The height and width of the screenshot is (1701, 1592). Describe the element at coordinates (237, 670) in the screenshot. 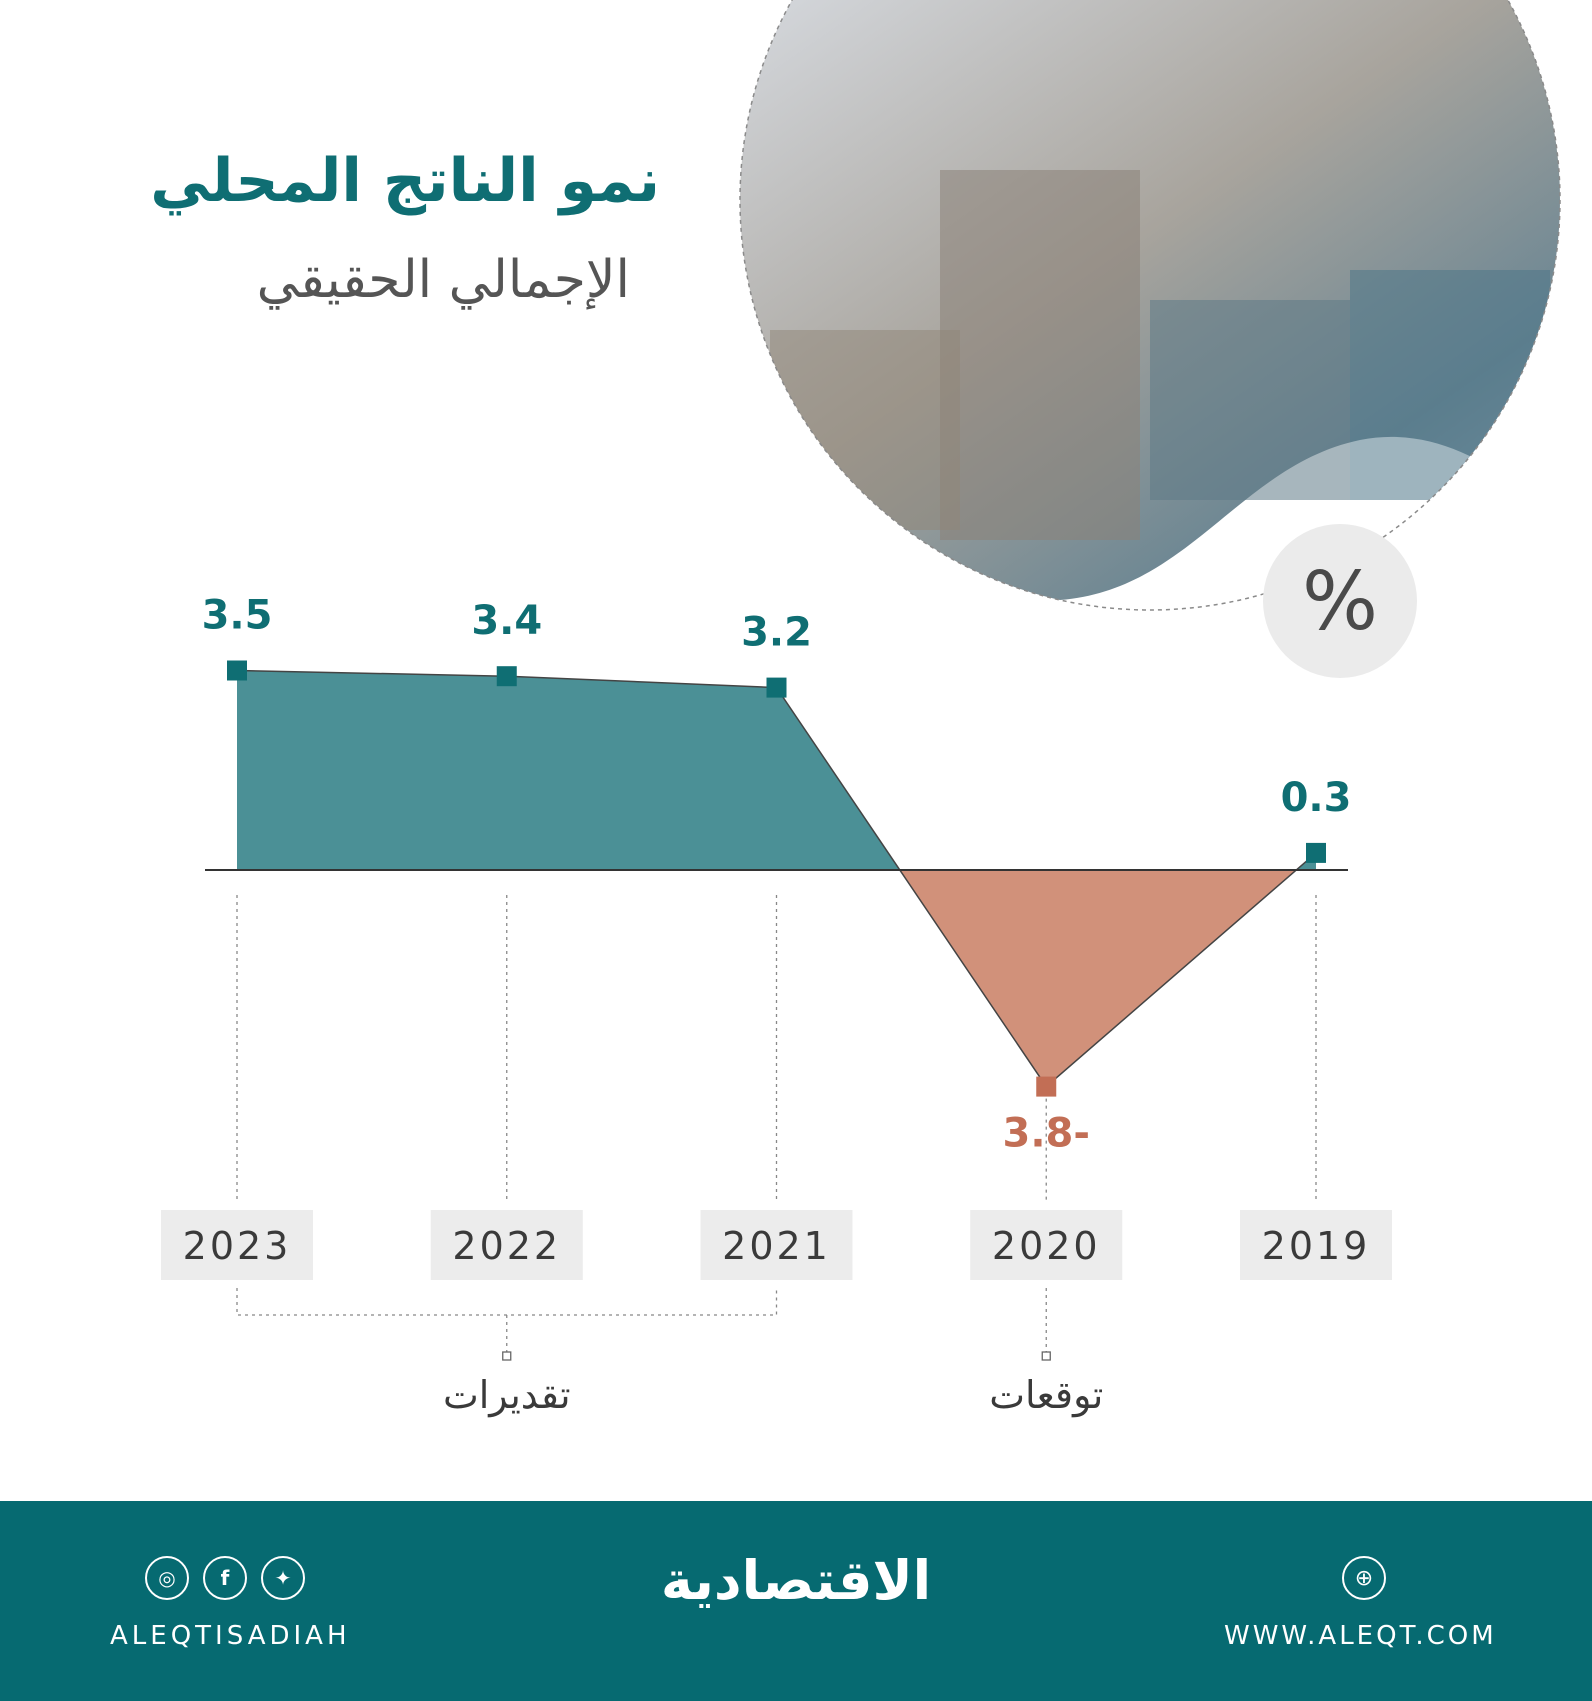

I see `point-marker-2023` at that location.